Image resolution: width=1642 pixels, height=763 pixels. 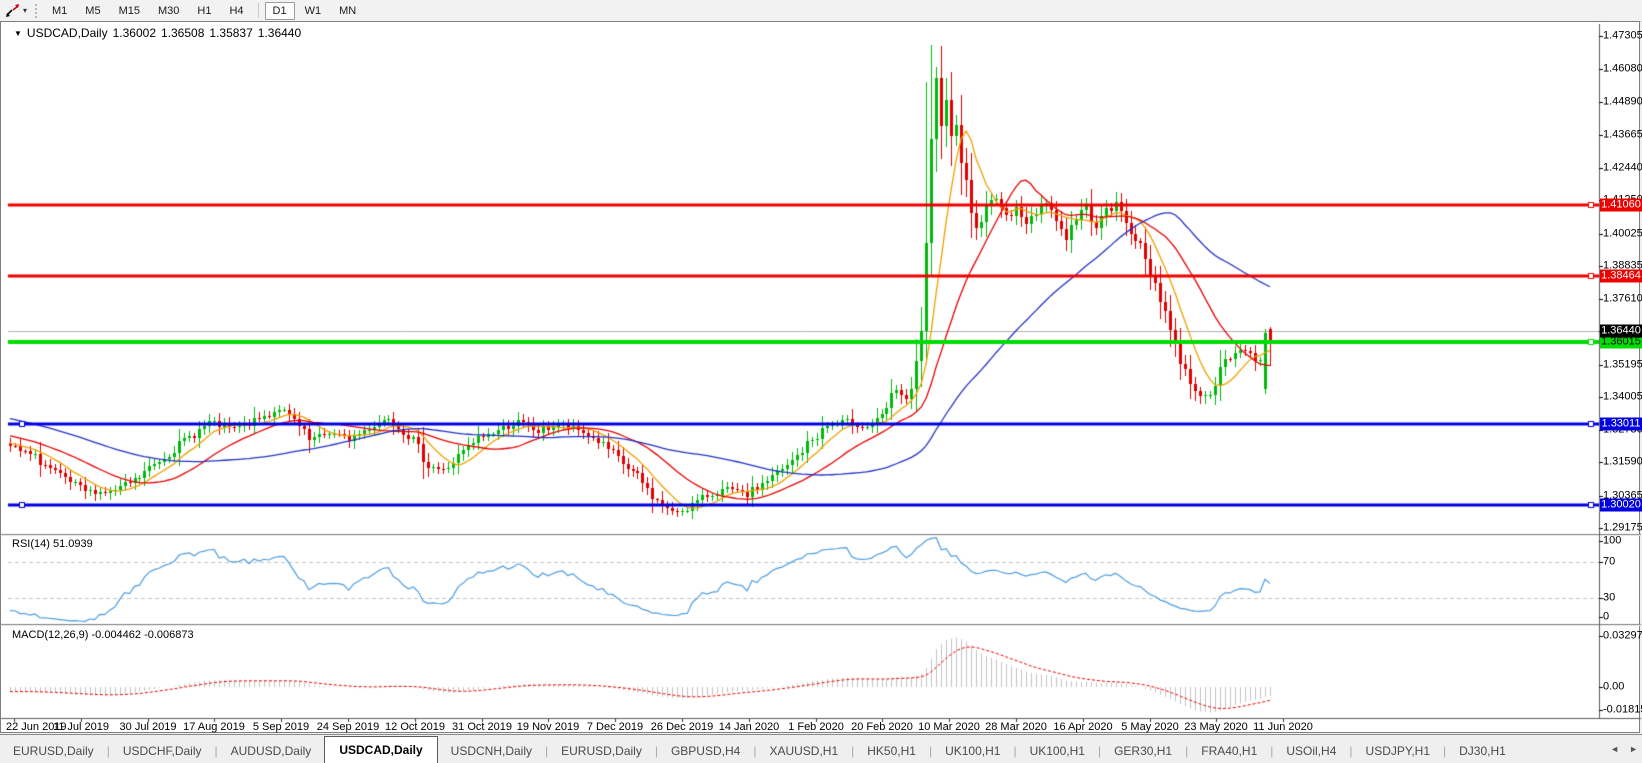 What do you see at coordinates (1624, 749) in the screenshot?
I see `tab-scroll-buttons: ◄ ►` at bounding box center [1624, 749].